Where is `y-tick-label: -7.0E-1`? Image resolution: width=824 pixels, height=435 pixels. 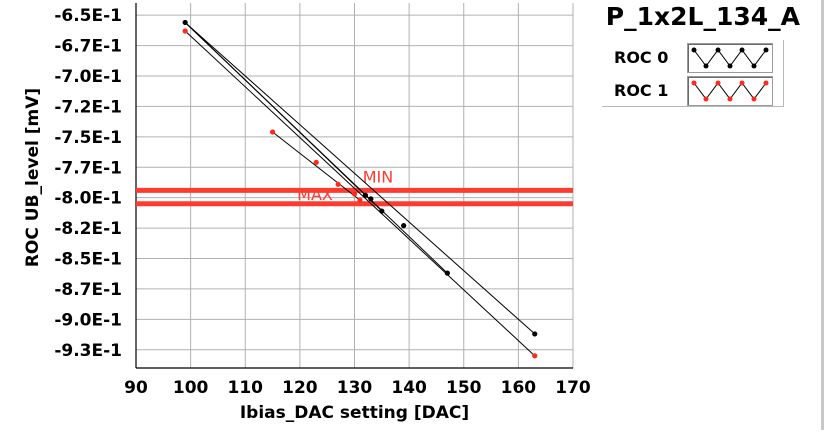 y-tick-label: -7.0E-1 is located at coordinates (88, 77).